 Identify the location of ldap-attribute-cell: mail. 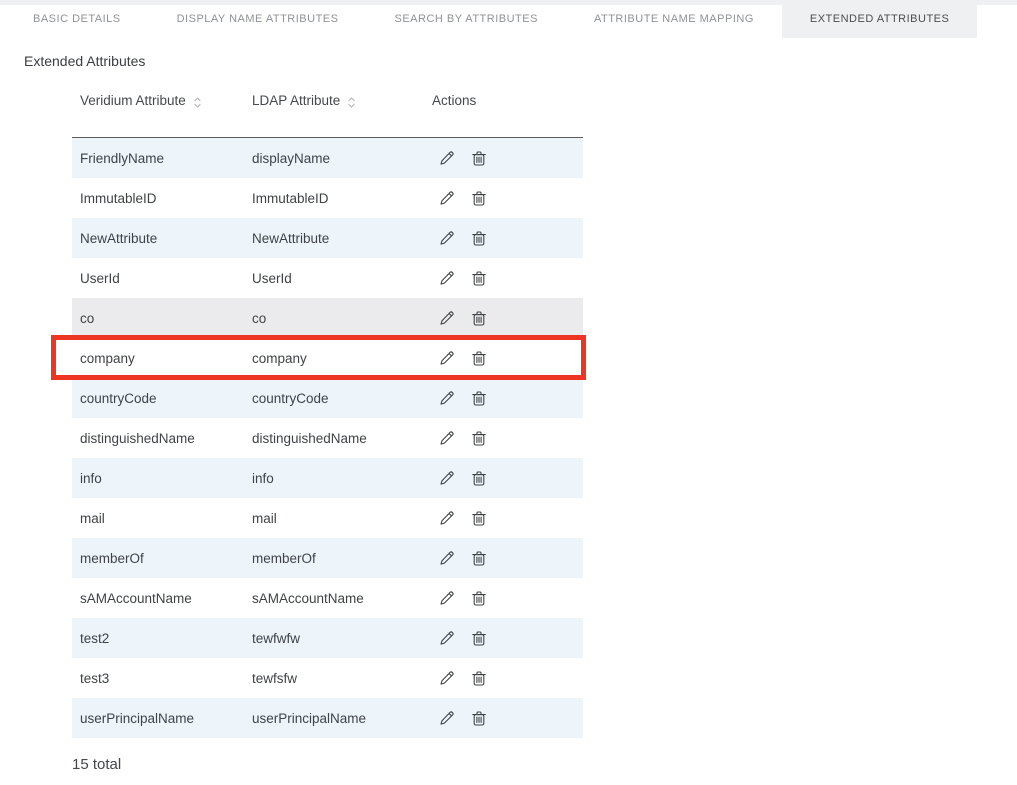
(264, 518).